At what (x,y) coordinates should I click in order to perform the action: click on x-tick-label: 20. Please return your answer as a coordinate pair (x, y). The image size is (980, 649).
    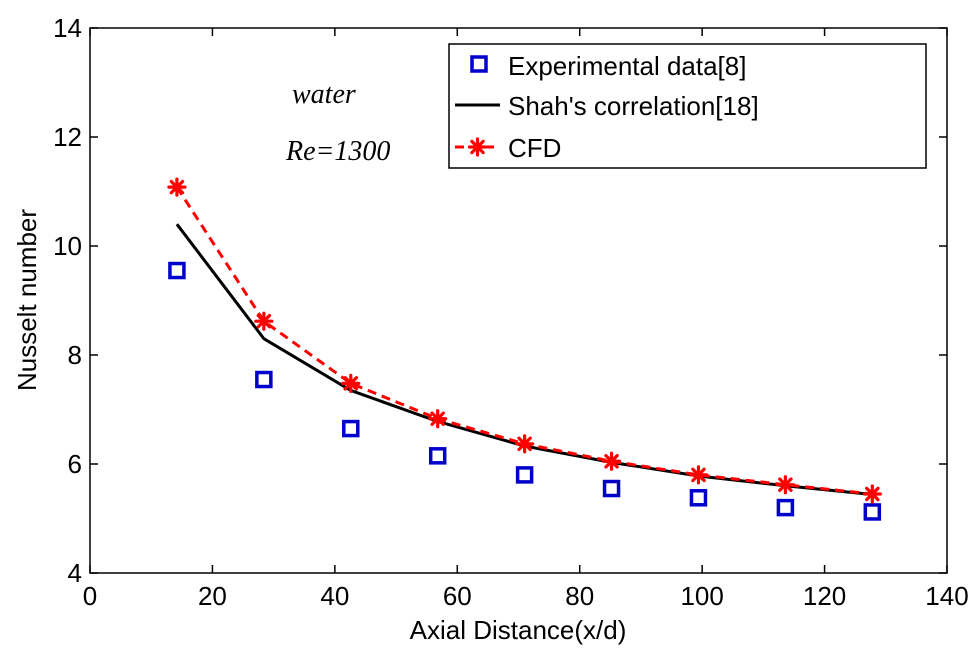
    Looking at the image, I should click on (212, 596).